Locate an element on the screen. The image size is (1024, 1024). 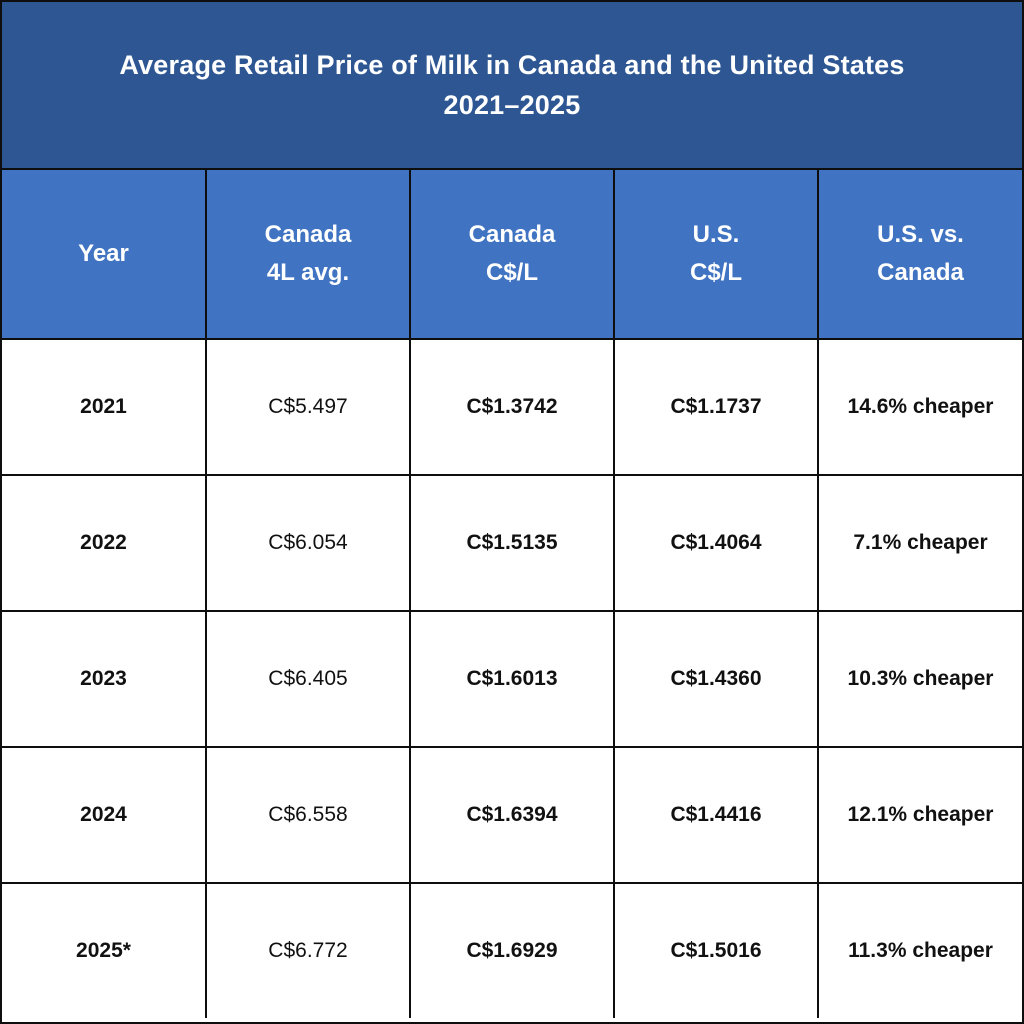
cell-us-vs-canada: 10.3% cheaper is located at coordinates (919, 679).